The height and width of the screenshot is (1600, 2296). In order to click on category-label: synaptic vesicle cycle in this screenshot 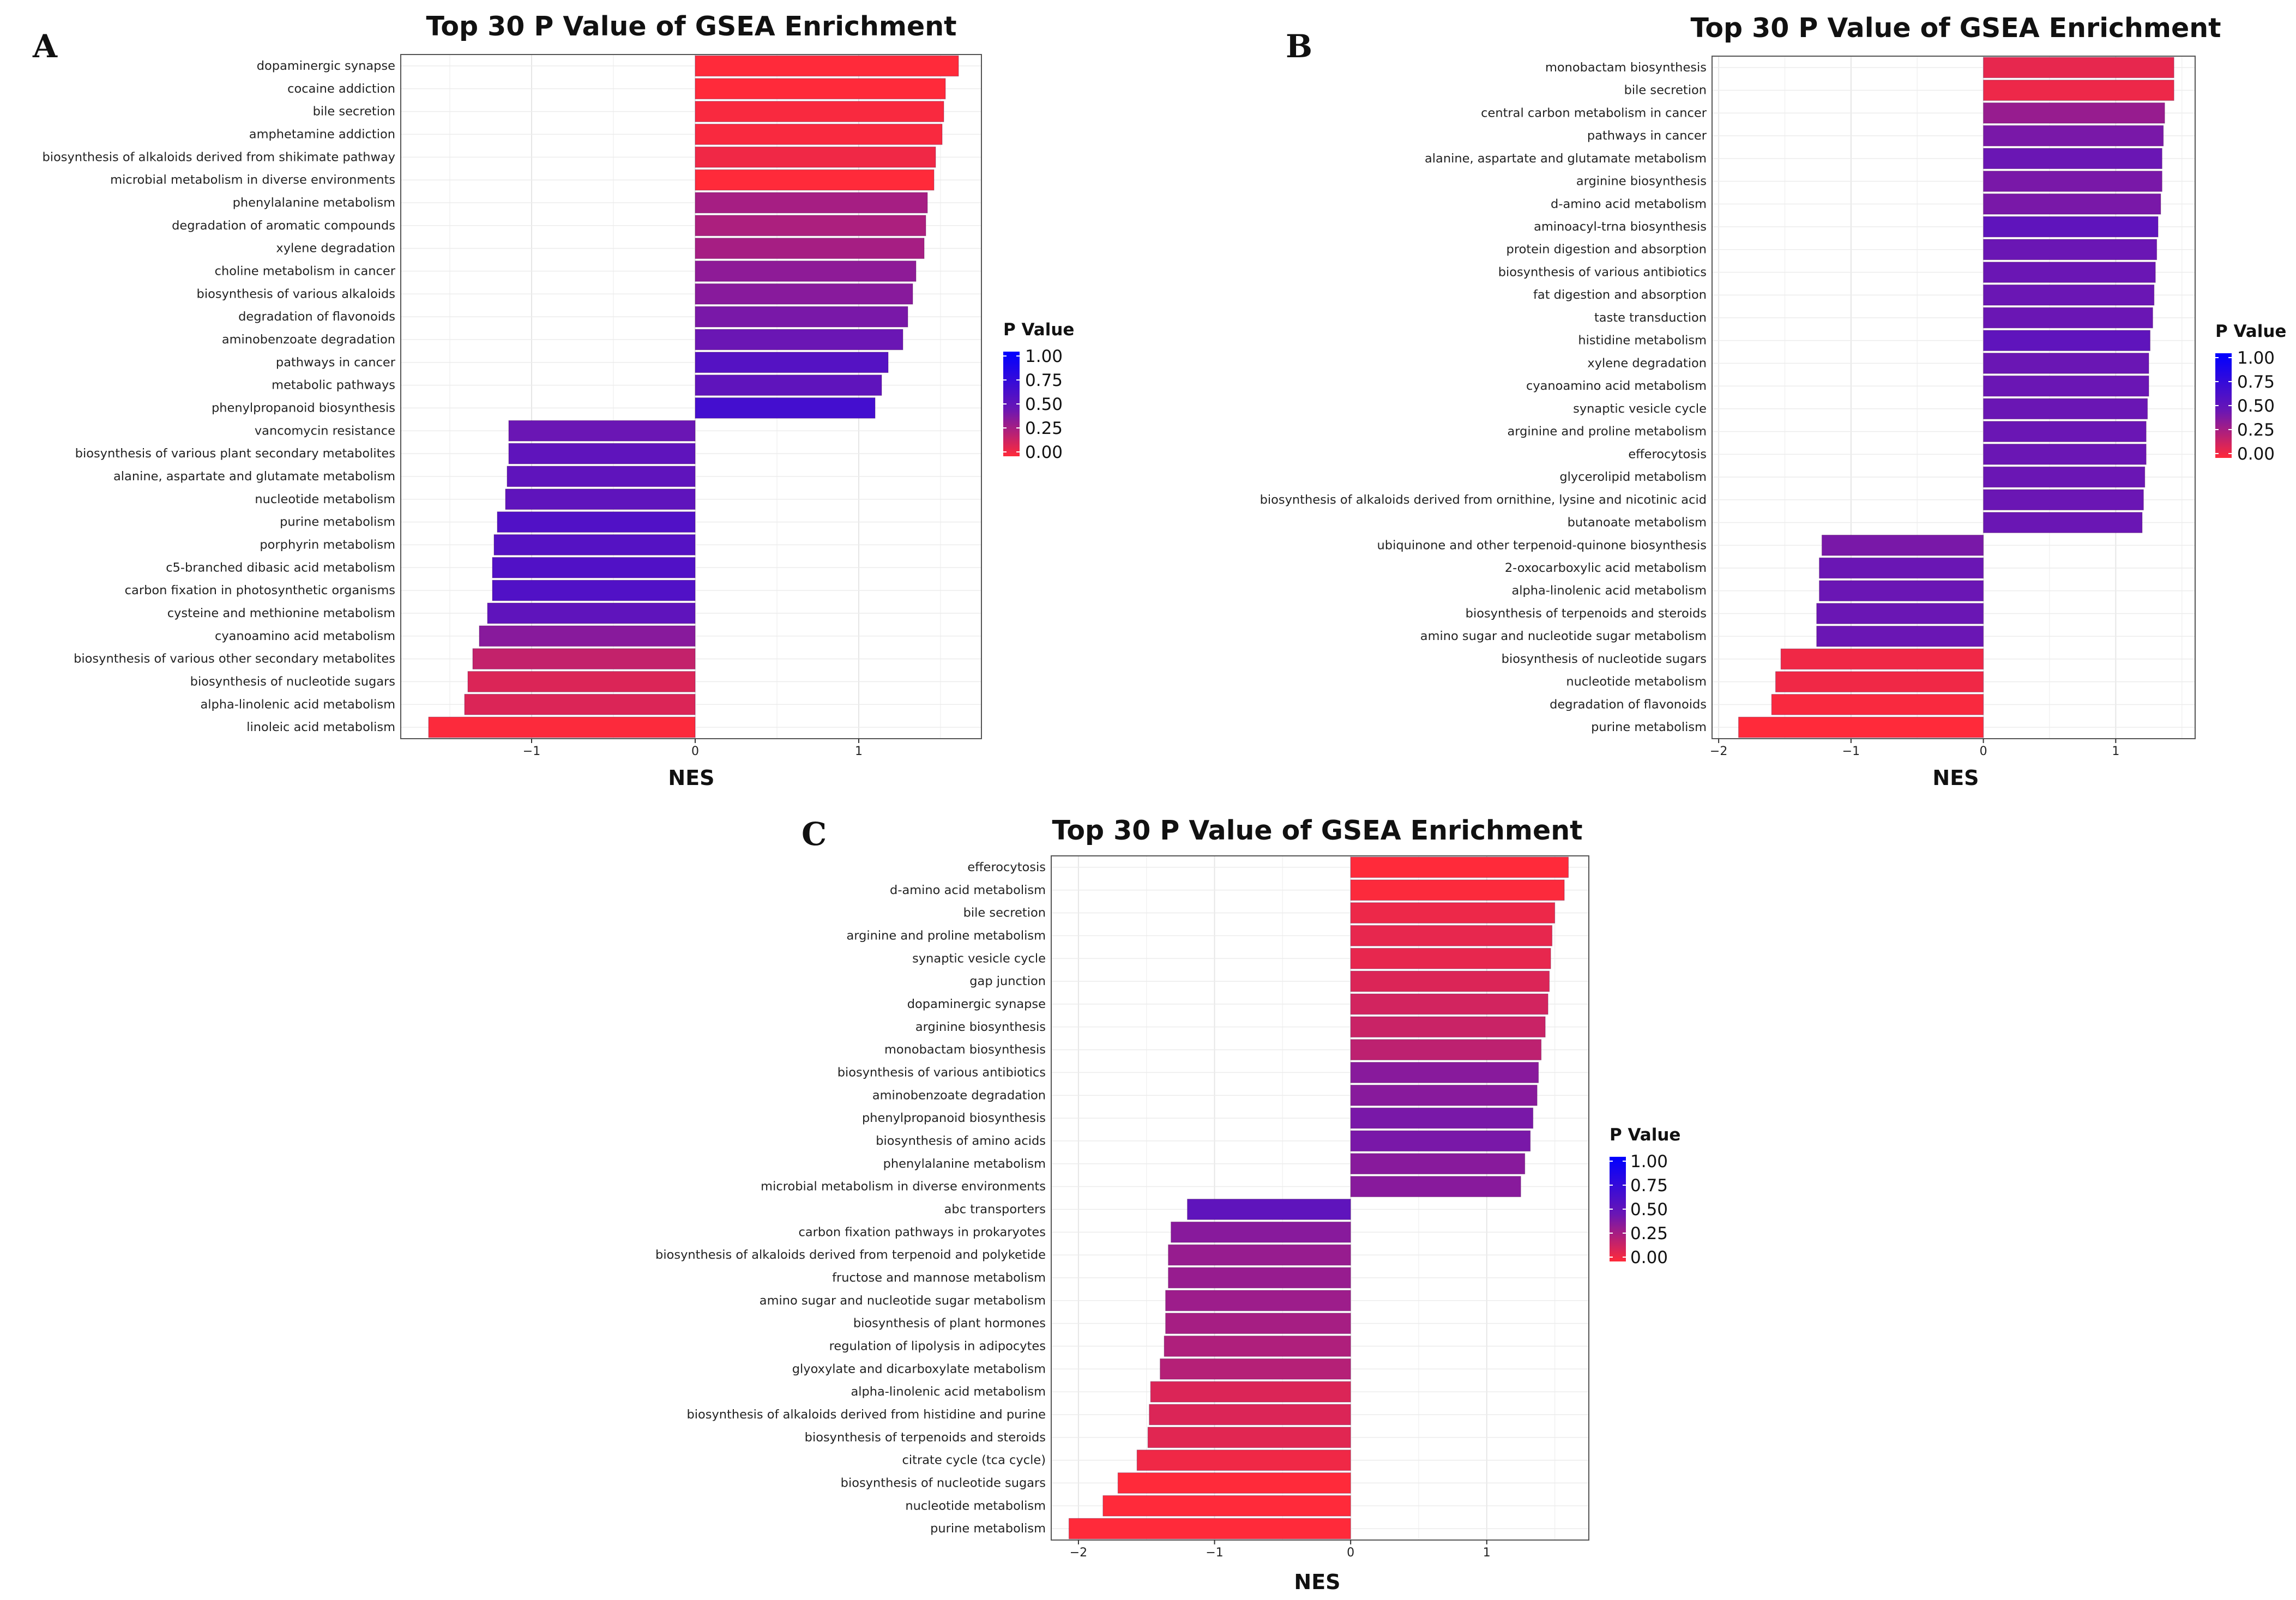, I will do `click(1640, 409)`.